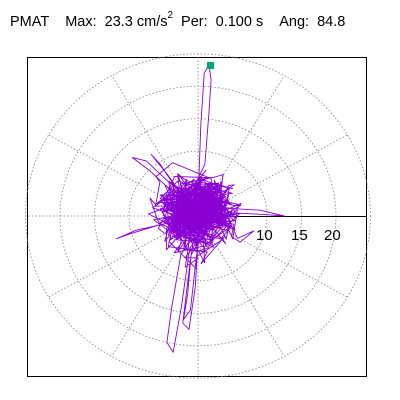  Describe the element at coordinates (30, 22) in the screenshot. I see `component-label: PMAT` at that location.